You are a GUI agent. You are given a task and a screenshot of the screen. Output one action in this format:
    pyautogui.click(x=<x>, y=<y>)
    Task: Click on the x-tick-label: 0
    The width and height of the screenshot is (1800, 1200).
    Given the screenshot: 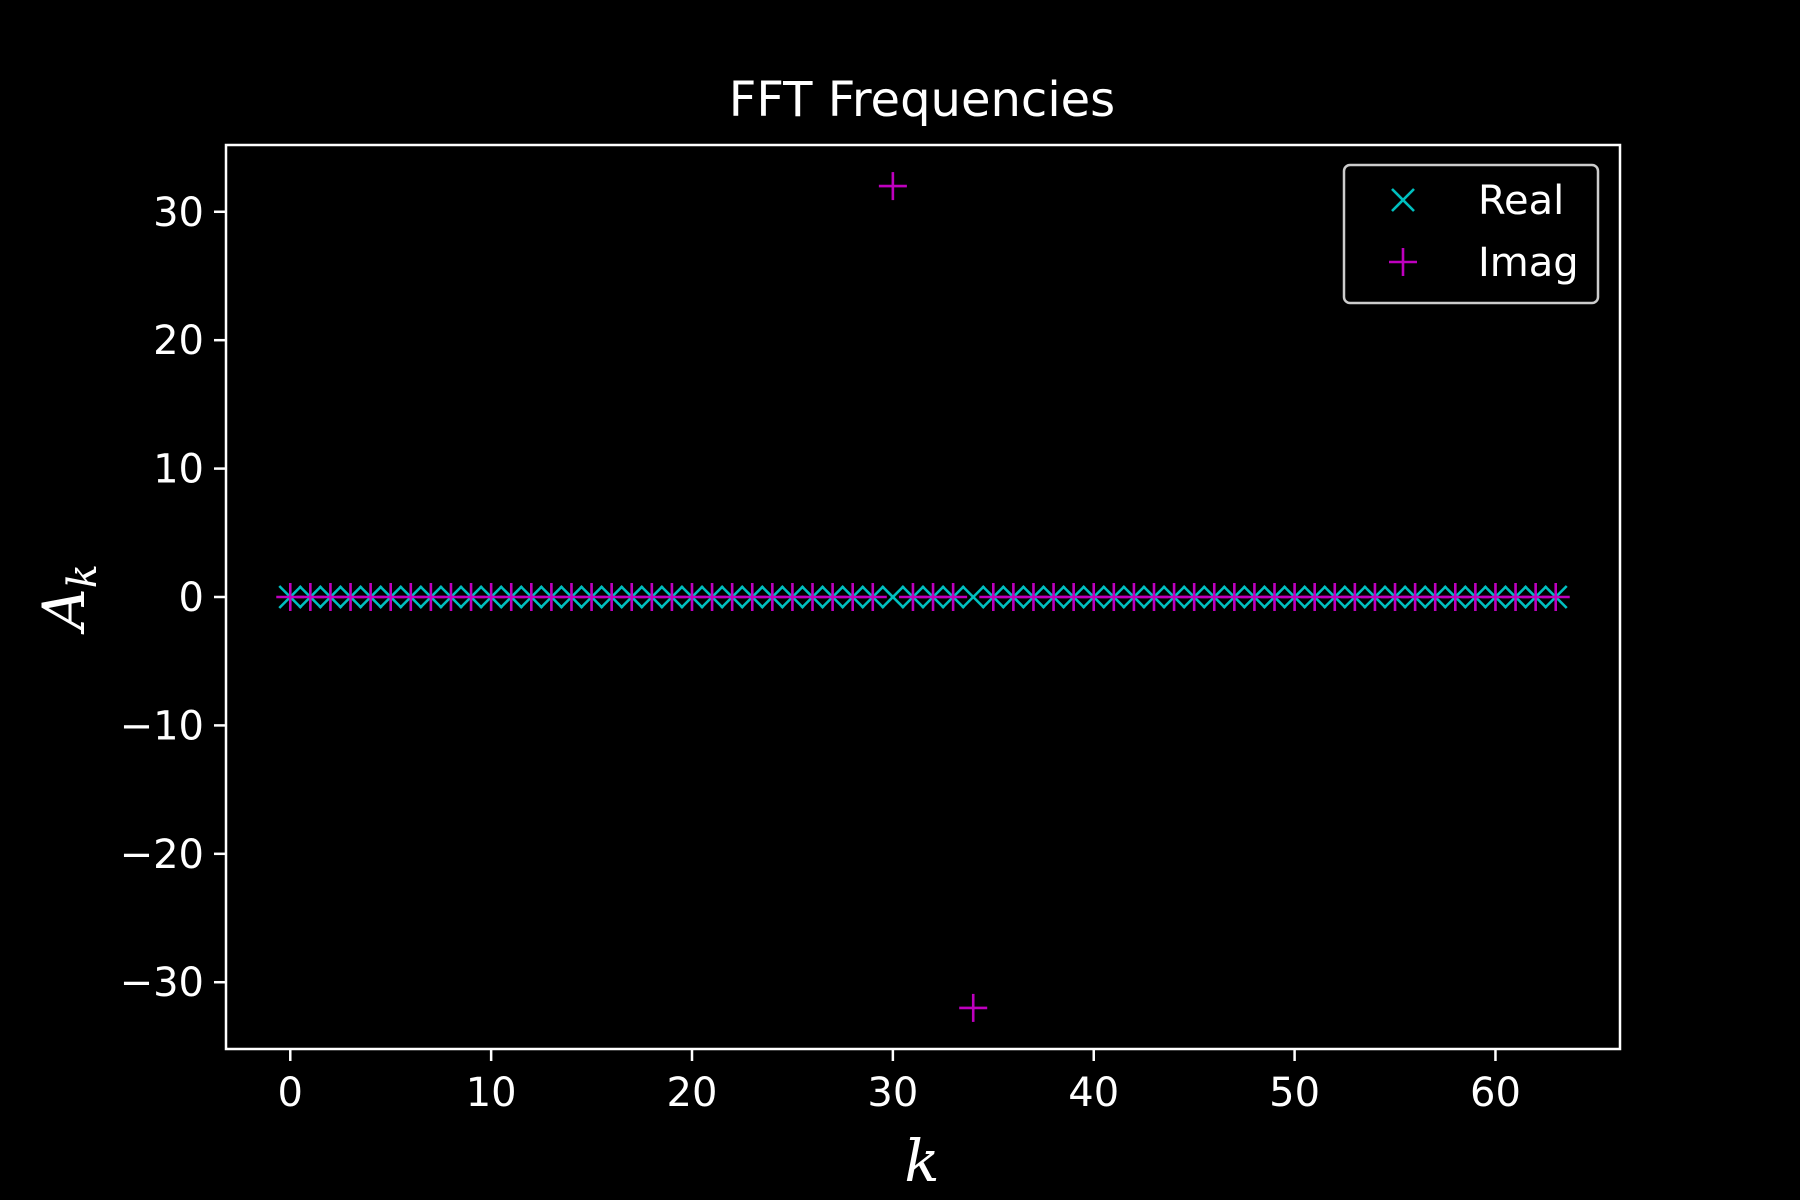 What is the action you would take?
    pyautogui.click(x=290, y=1093)
    